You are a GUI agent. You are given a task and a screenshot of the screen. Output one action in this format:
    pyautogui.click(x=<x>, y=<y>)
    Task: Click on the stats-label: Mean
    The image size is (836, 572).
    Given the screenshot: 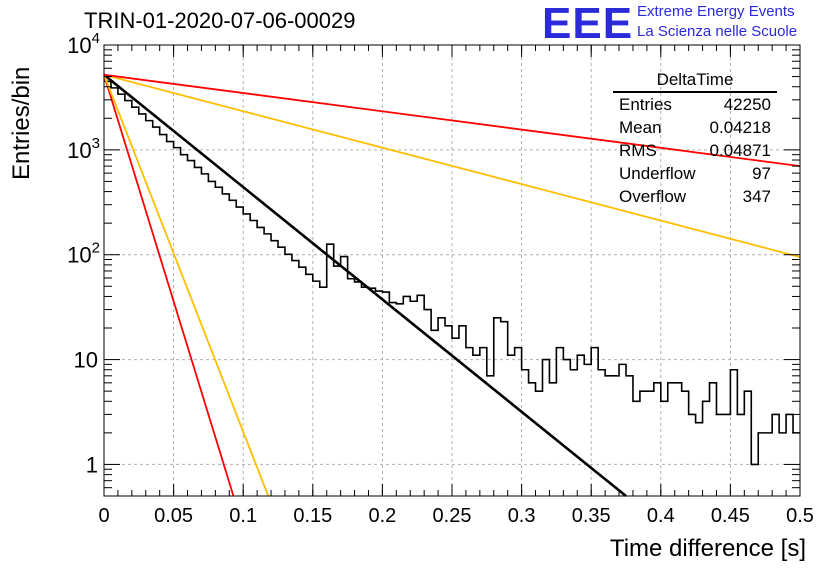 What is the action you would take?
    pyautogui.click(x=640, y=127)
    